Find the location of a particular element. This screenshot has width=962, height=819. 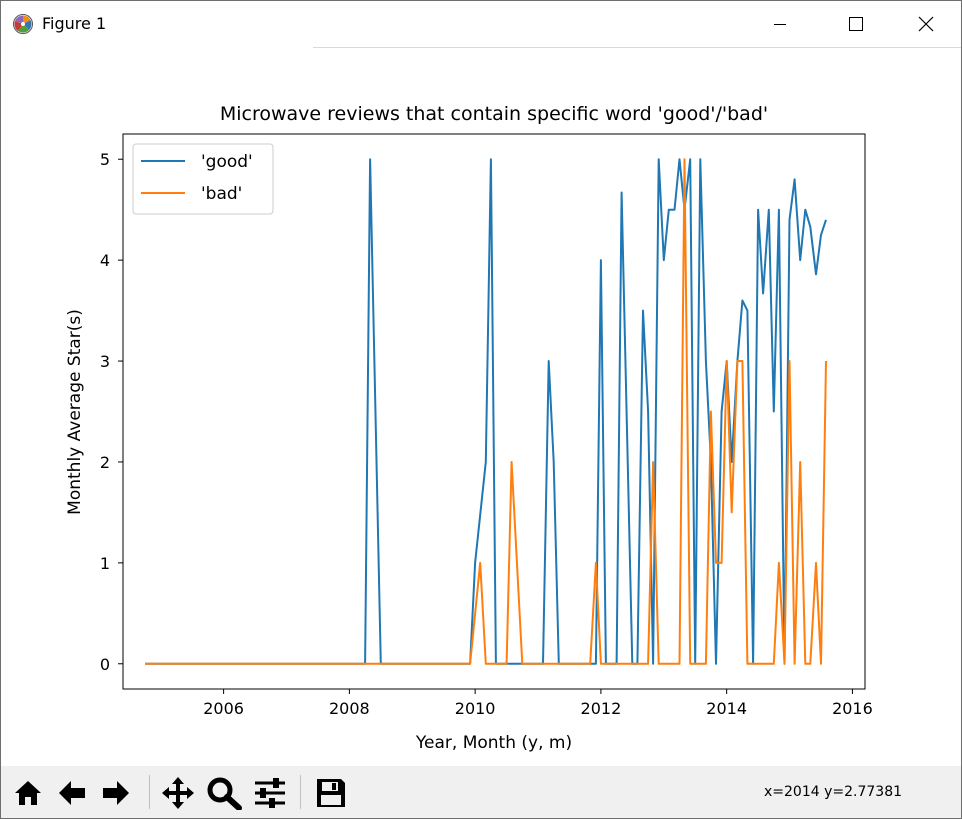

legend-label-good: 'good' is located at coordinates (227, 162).